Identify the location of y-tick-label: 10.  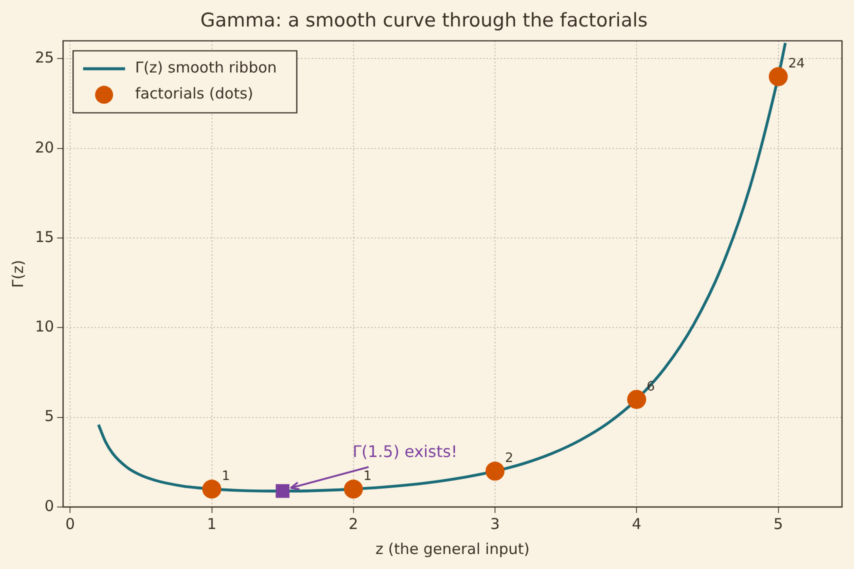
(44, 327).